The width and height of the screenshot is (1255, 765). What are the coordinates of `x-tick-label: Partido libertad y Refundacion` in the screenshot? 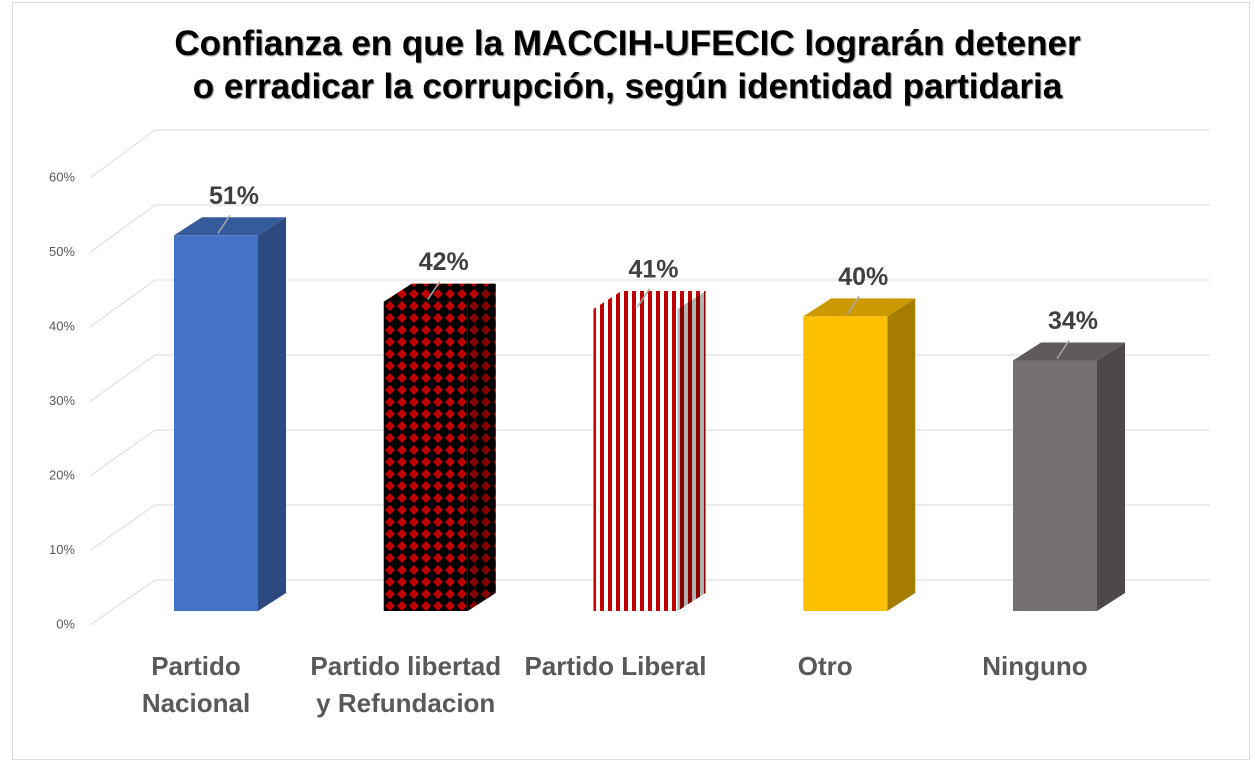 It's located at (406, 684).